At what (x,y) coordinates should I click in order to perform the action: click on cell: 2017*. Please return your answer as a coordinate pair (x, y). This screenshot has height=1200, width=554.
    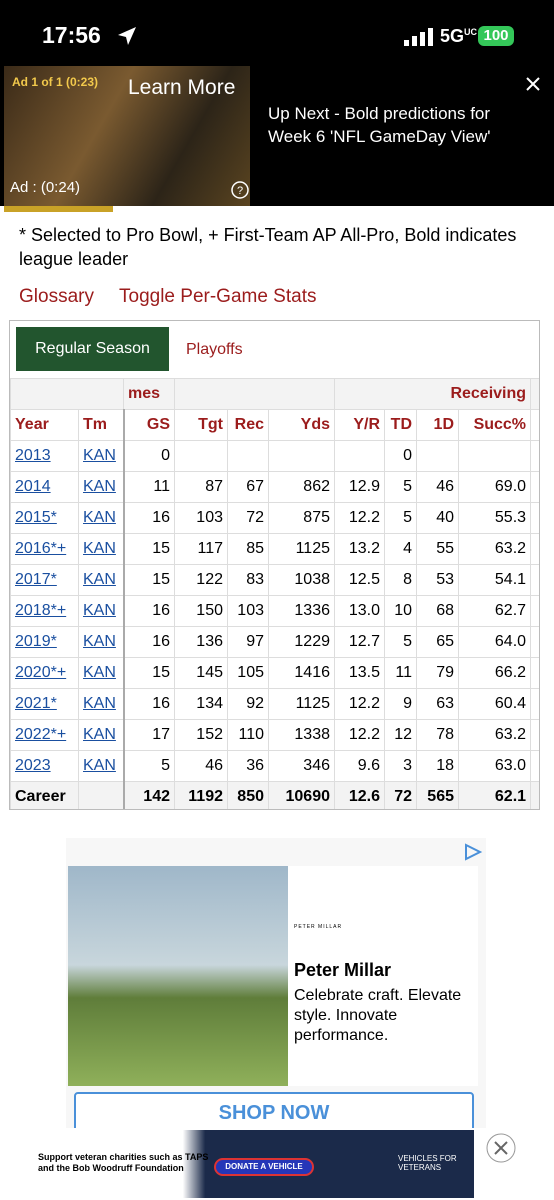
    Looking at the image, I should click on (44, 580).